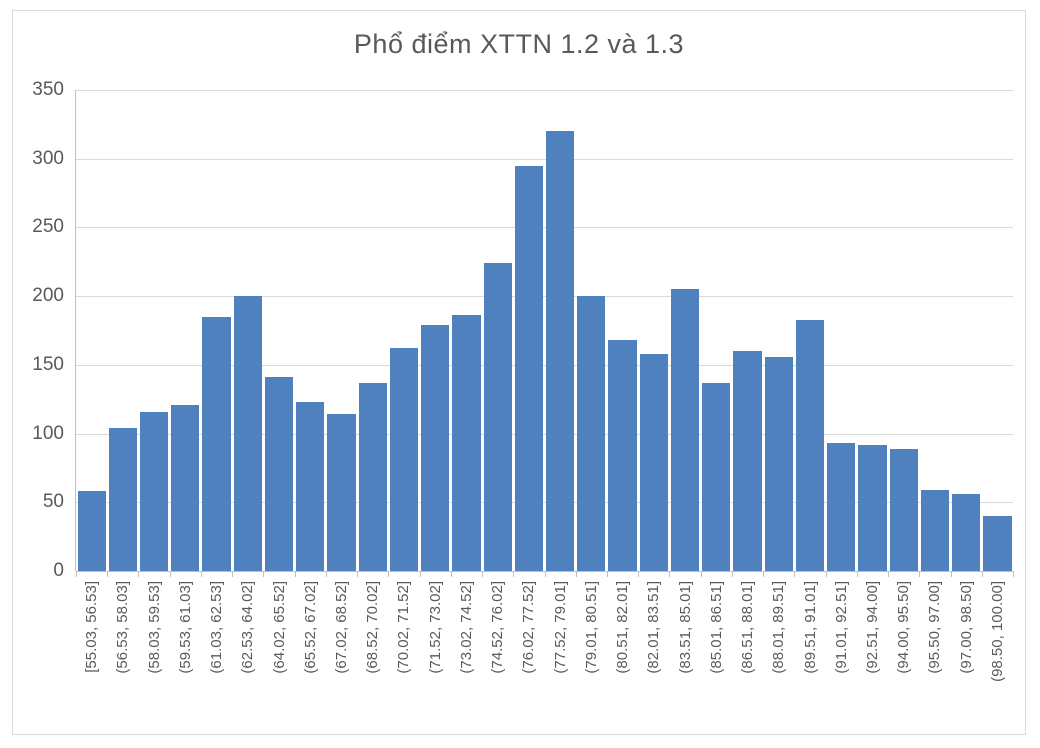 Image resolution: width=1040 pixels, height=748 pixels. What do you see at coordinates (560, 627) in the screenshot?
I see `x-label-slot: (77.52, 79.01]` at bounding box center [560, 627].